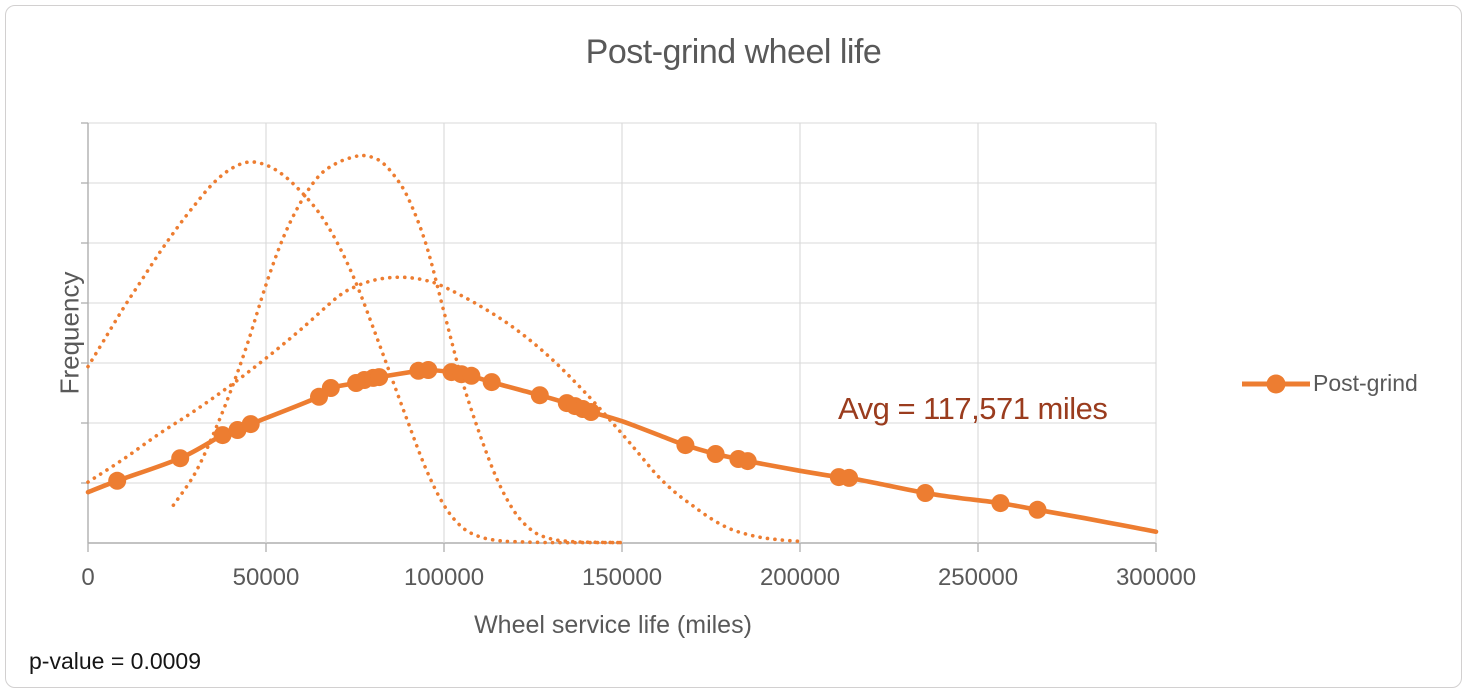 This screenshot has width=1467, height=693. Describe the element at coordinates (266, 577) in the screenshot. I see `x-tick-label: 50000` at that location.